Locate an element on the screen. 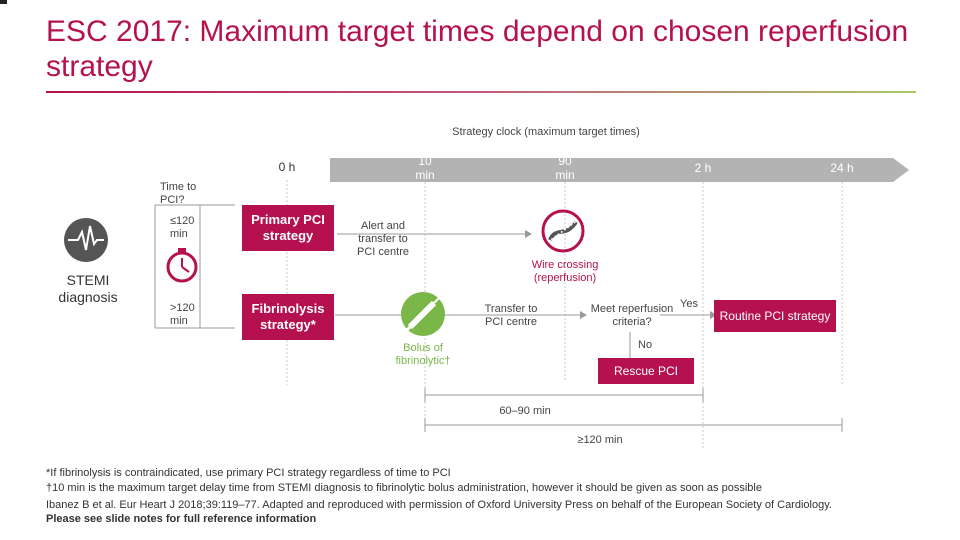 This screenshot has width=960, height=540. stemi-diagnosis-label: STEMI diagnosis is located at coordinates (88, 288).